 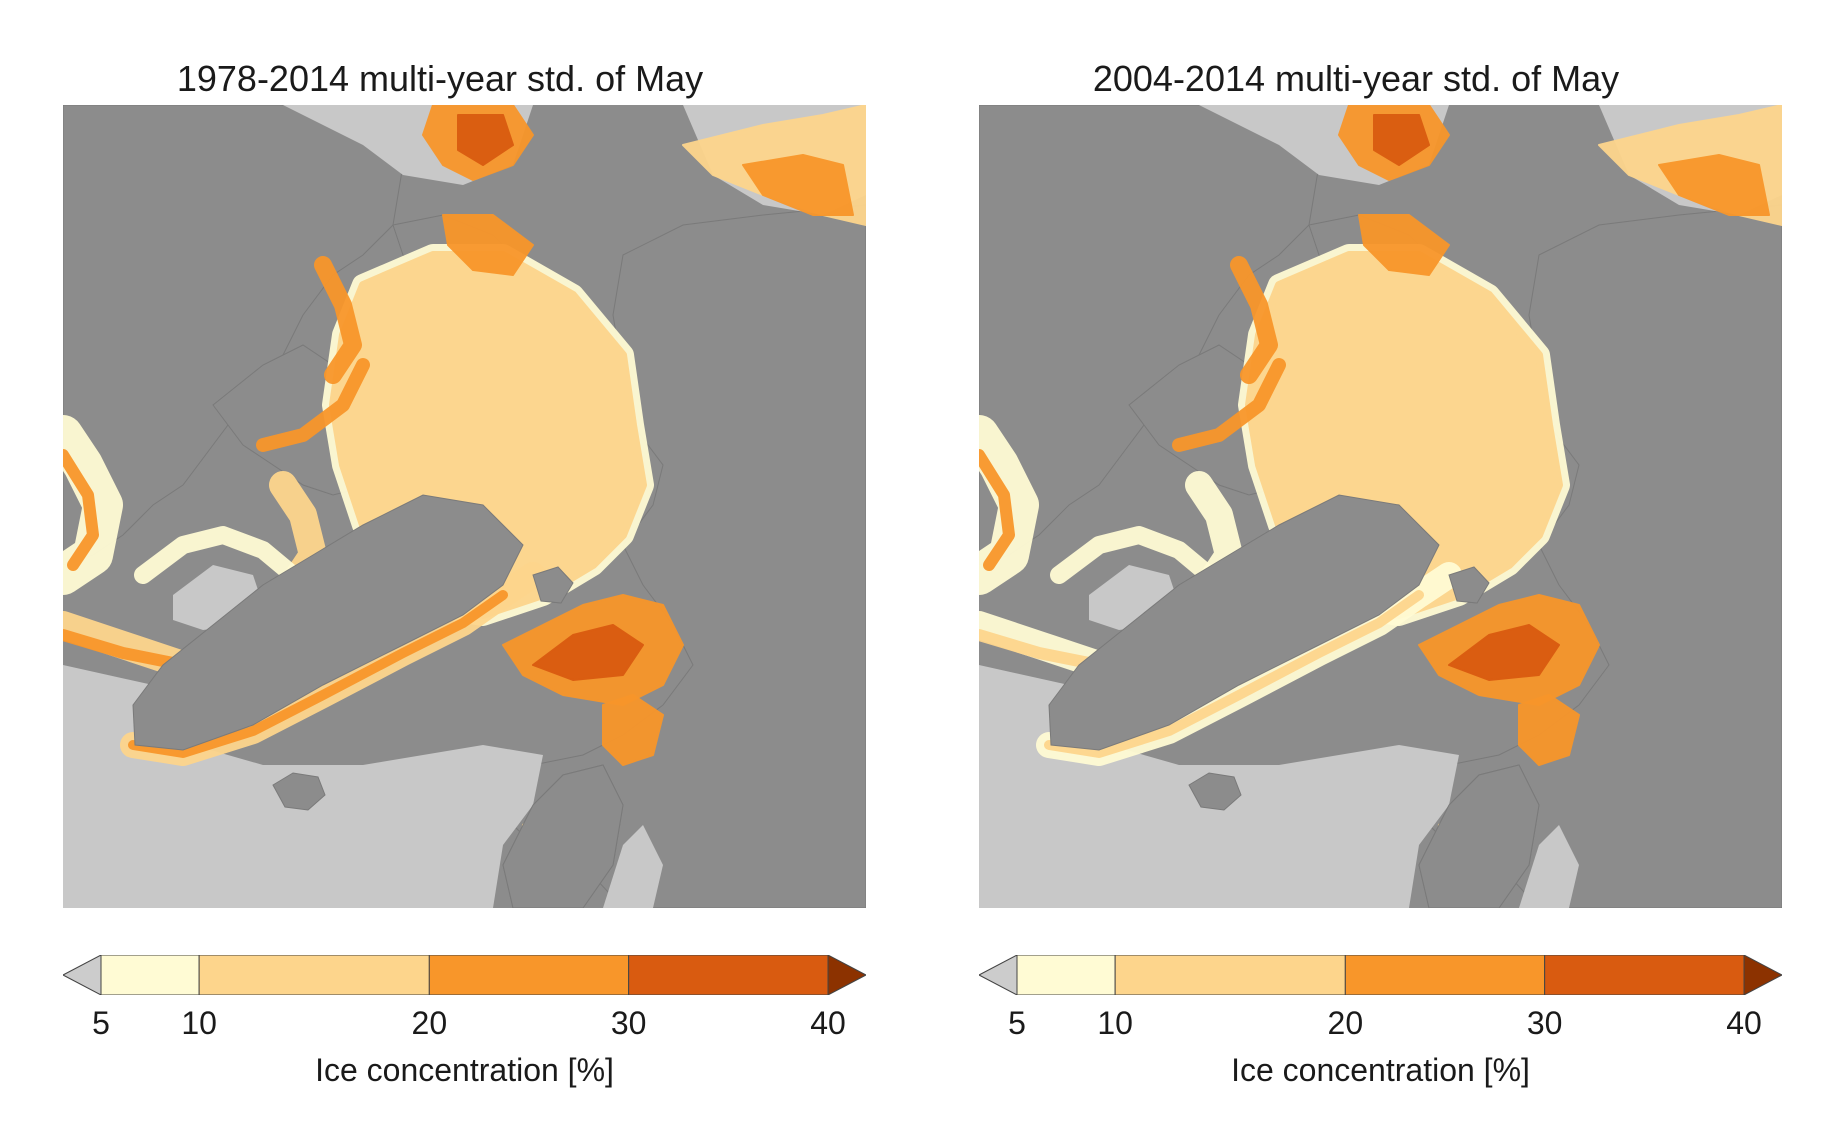 What do you see at coordinates (1356, 78) in the screenshot?
I see `panel-title: 2004-2014 multi-year std. of May` at bounding box center [1356, 78].